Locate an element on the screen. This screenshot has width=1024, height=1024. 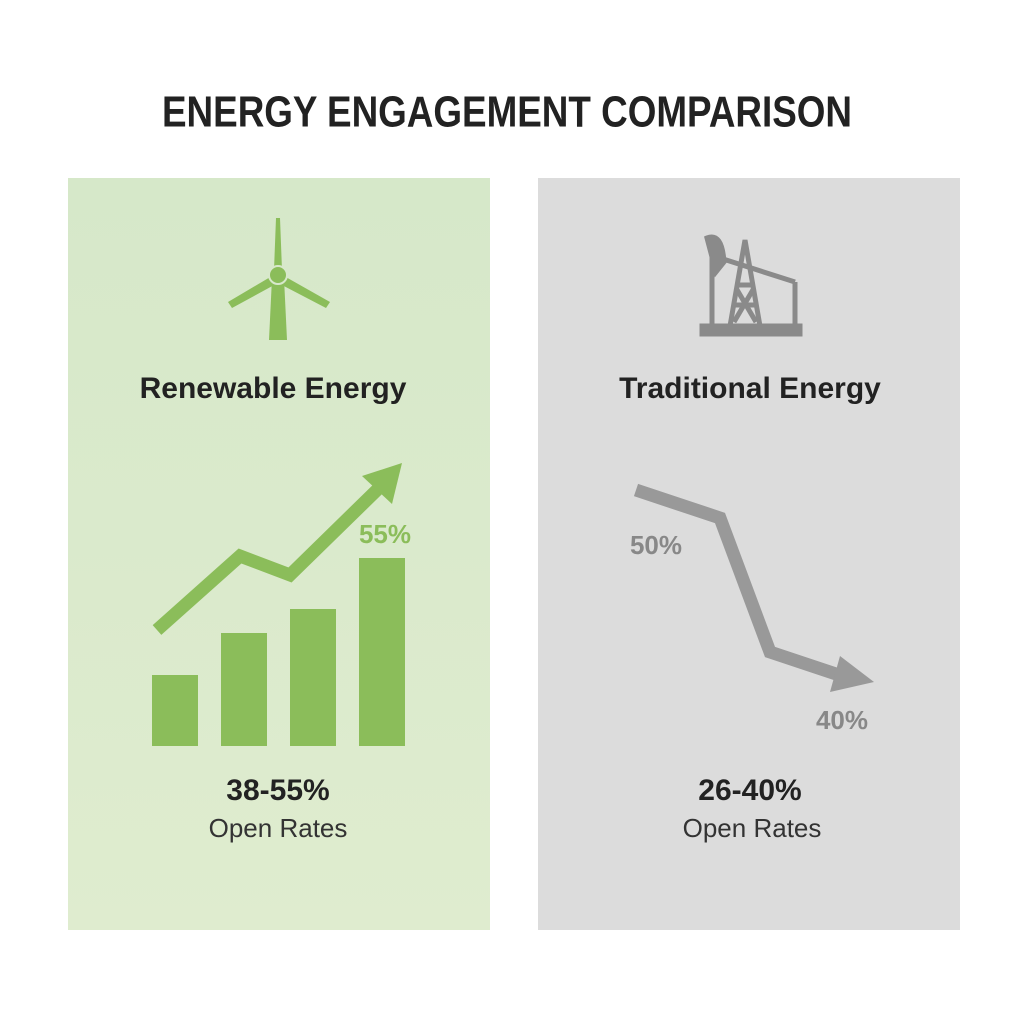
panel-heading: Traditional Energy is located at coordinates (750, 388).